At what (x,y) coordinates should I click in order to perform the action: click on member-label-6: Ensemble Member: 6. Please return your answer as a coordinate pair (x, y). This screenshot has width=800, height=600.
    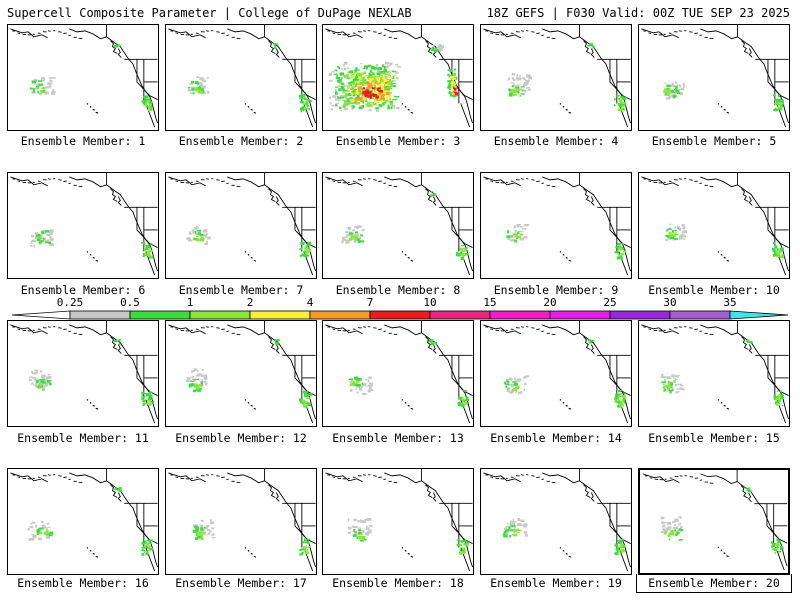
    Looking at the image, I should click on (83, 290).